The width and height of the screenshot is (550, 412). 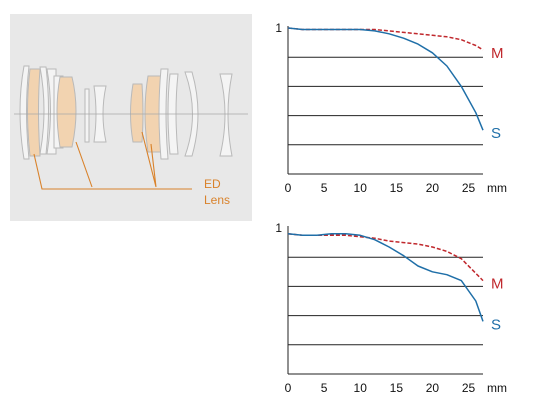 I want to click on lens-diagram, so click(x=131, y=127).